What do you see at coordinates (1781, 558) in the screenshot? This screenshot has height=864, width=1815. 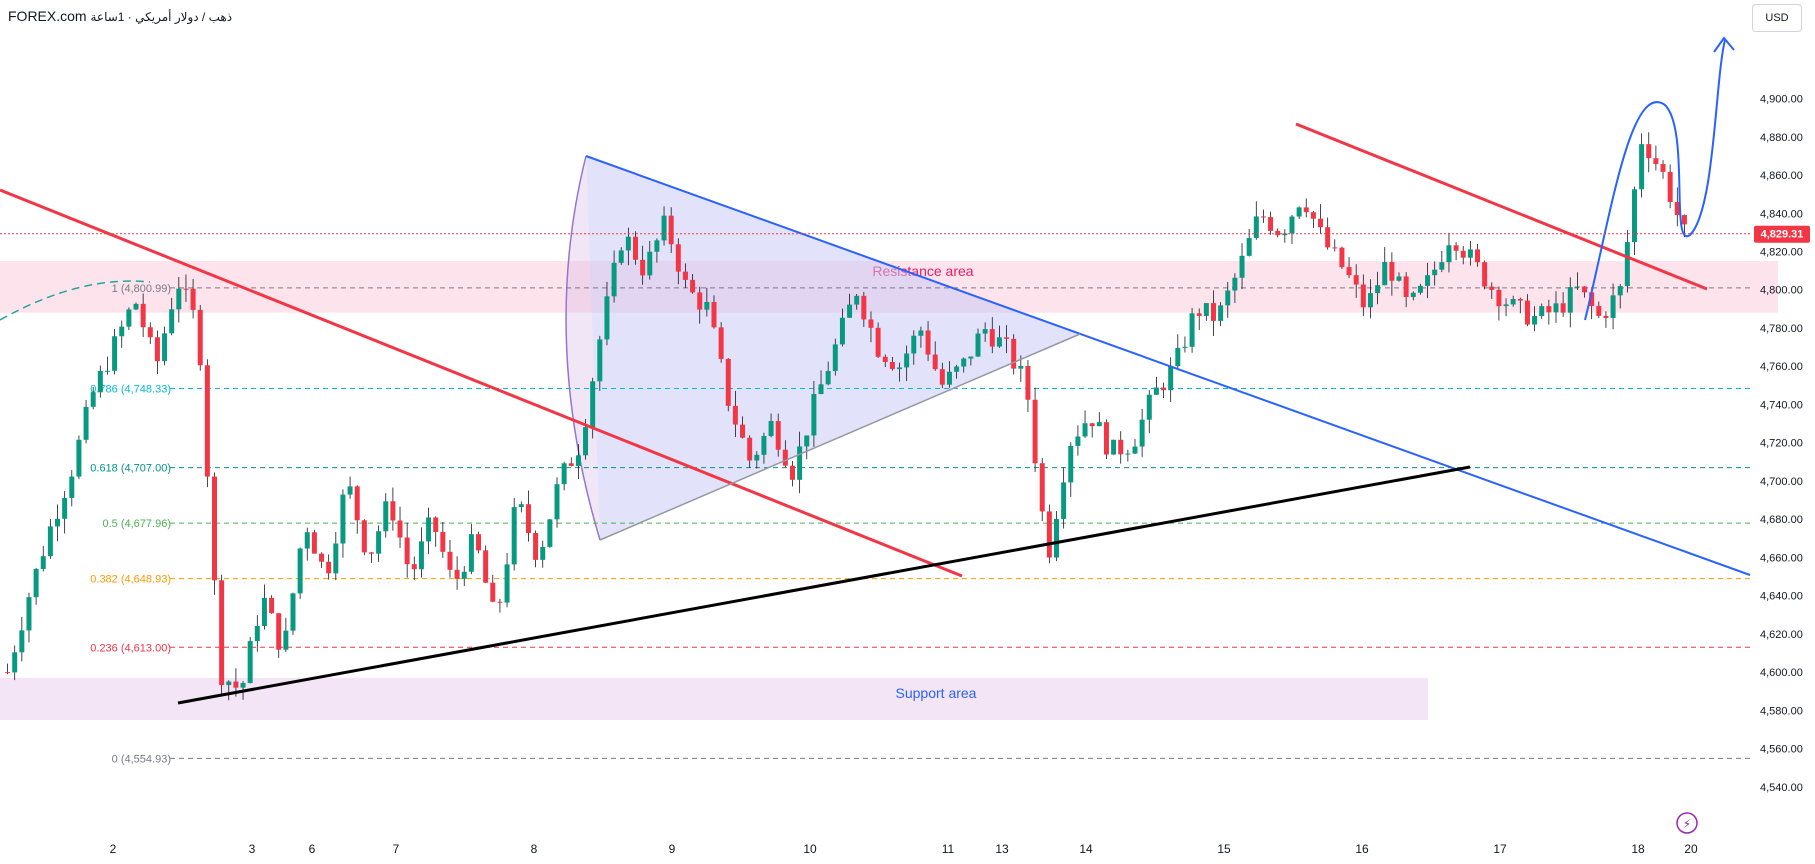 I see `price-tick: 4,660.00` at bounding box center [1781, 558].